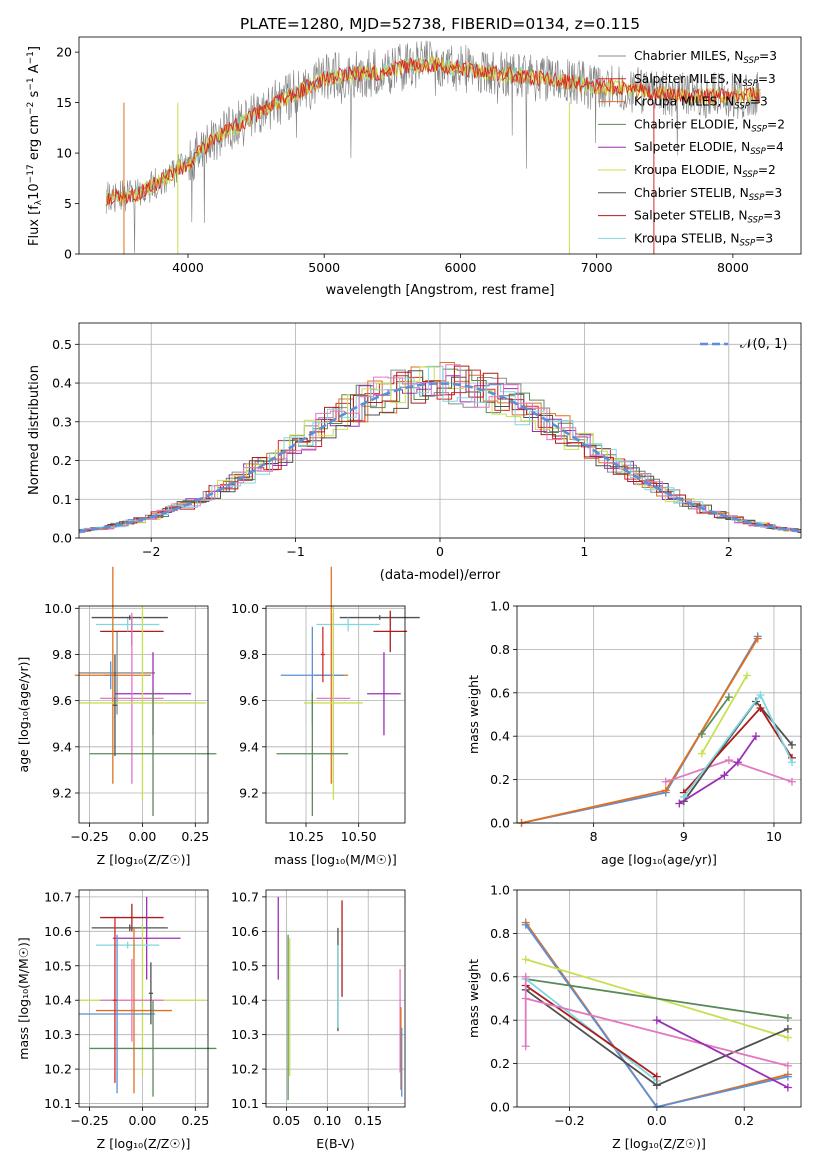 Image resolution: width=819 pixels, height=1170 pixels. What do you see at coordinates (500, 649) in the screenshot?
I see `weight_vs_age-ytick-label: 0.8` at bounding box center [500, 649].